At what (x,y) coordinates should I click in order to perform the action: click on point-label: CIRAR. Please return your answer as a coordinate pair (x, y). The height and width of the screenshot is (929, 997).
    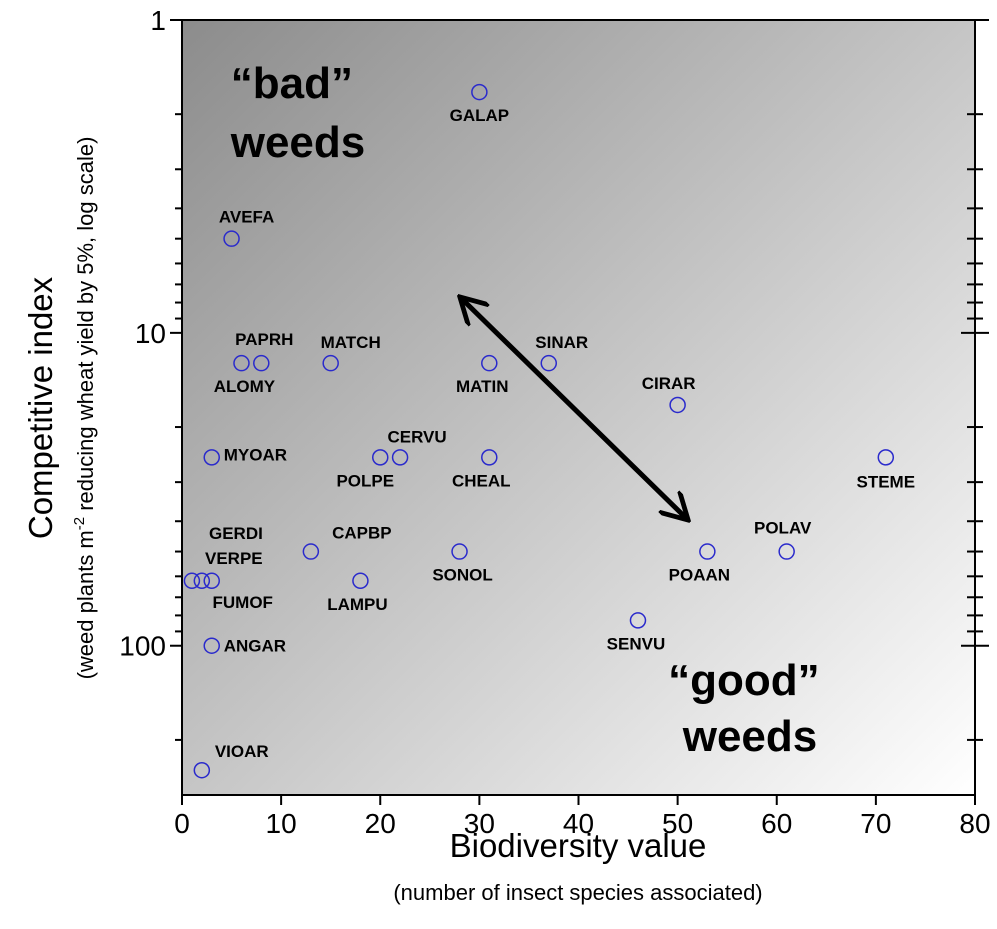
    Looking at the image, I should click on (669, 383).